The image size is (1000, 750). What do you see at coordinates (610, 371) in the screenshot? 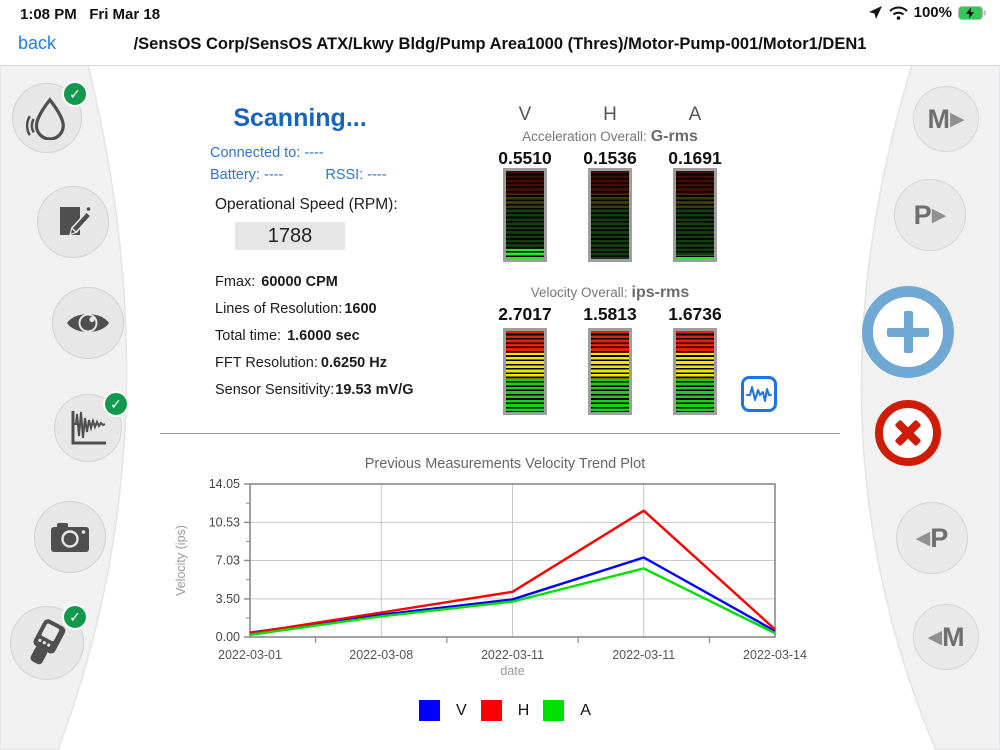
I see `vel-meter-h` at bounding box center [610, 371].